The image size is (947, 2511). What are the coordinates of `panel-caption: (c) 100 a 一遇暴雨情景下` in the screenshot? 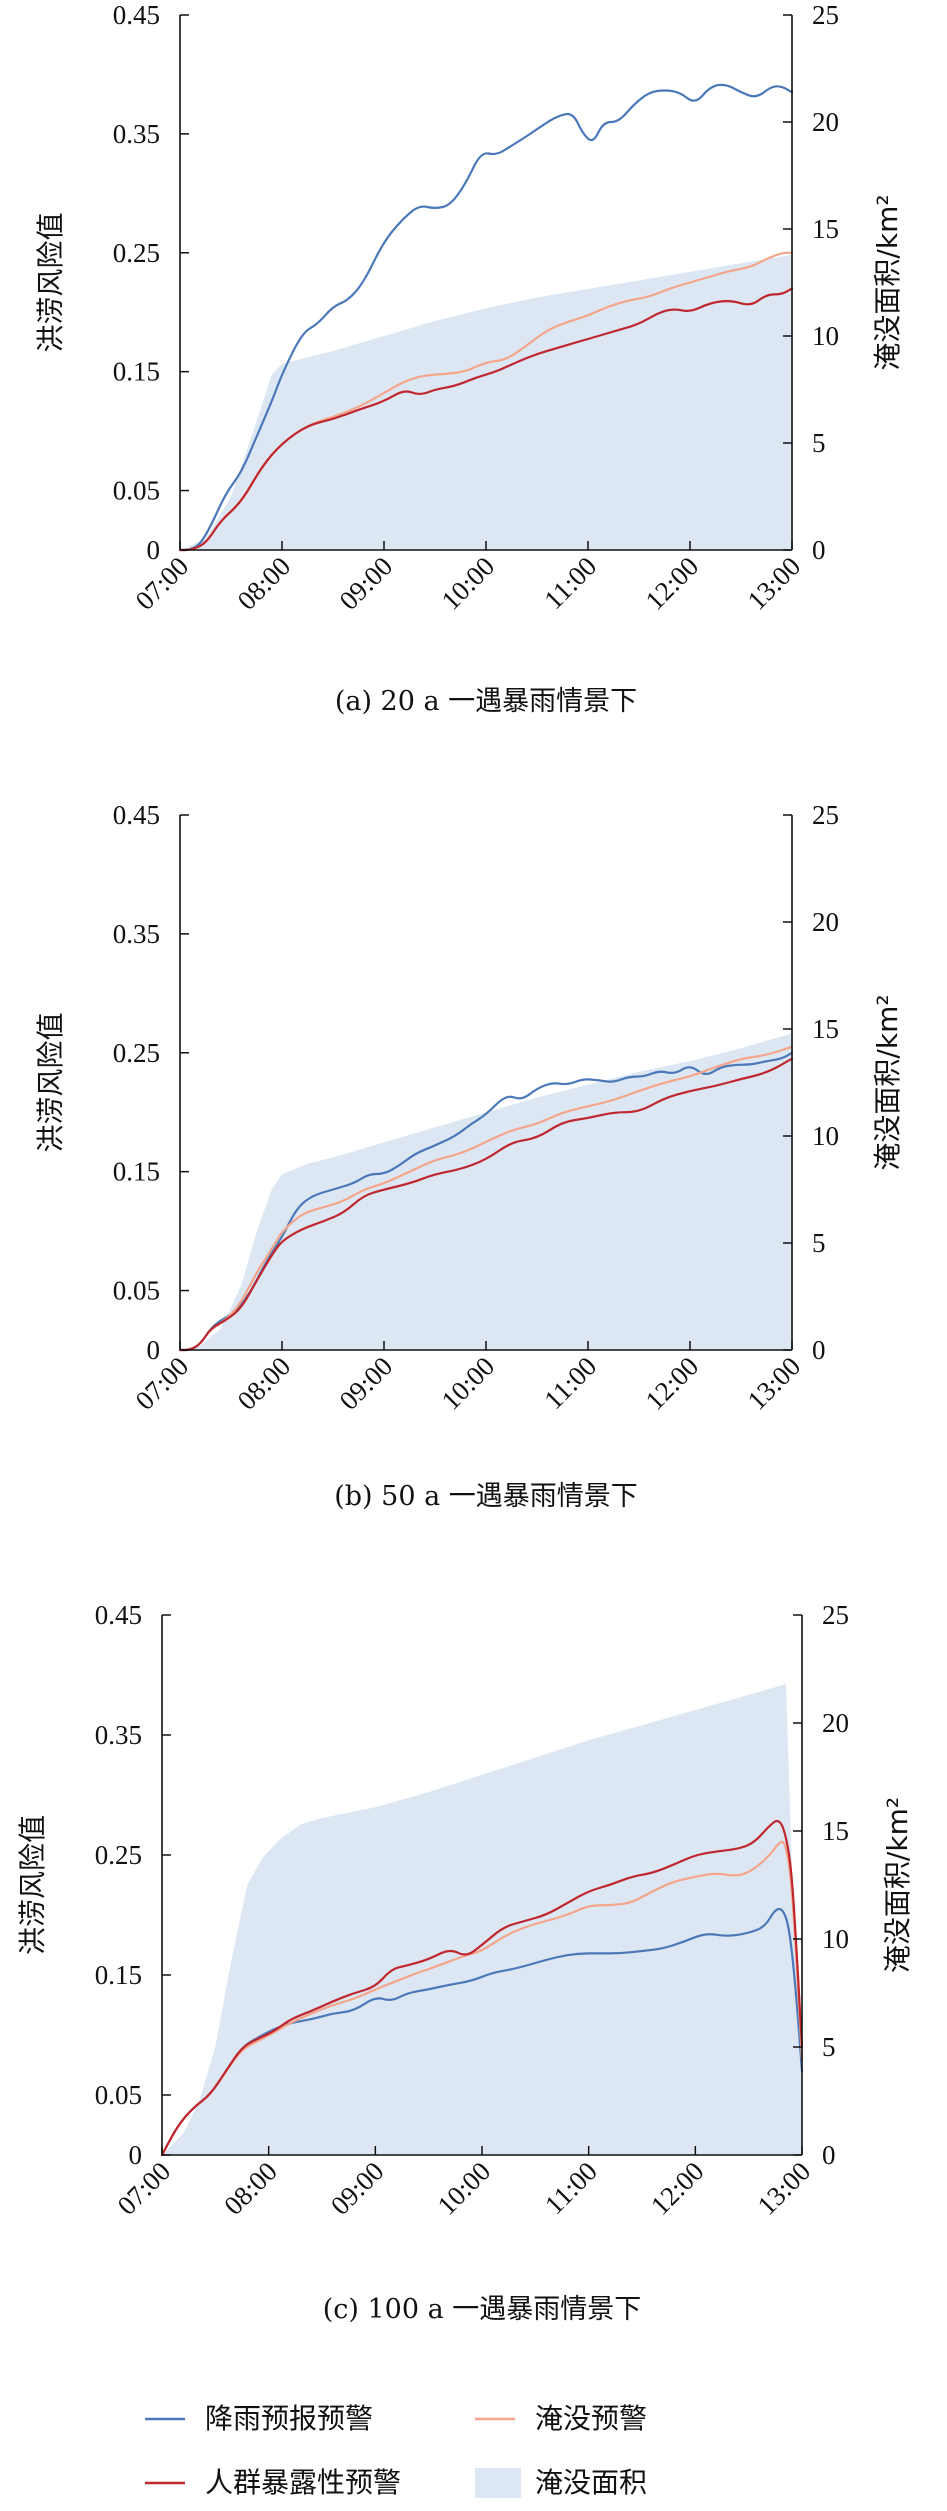 It's located at (482, 2309).